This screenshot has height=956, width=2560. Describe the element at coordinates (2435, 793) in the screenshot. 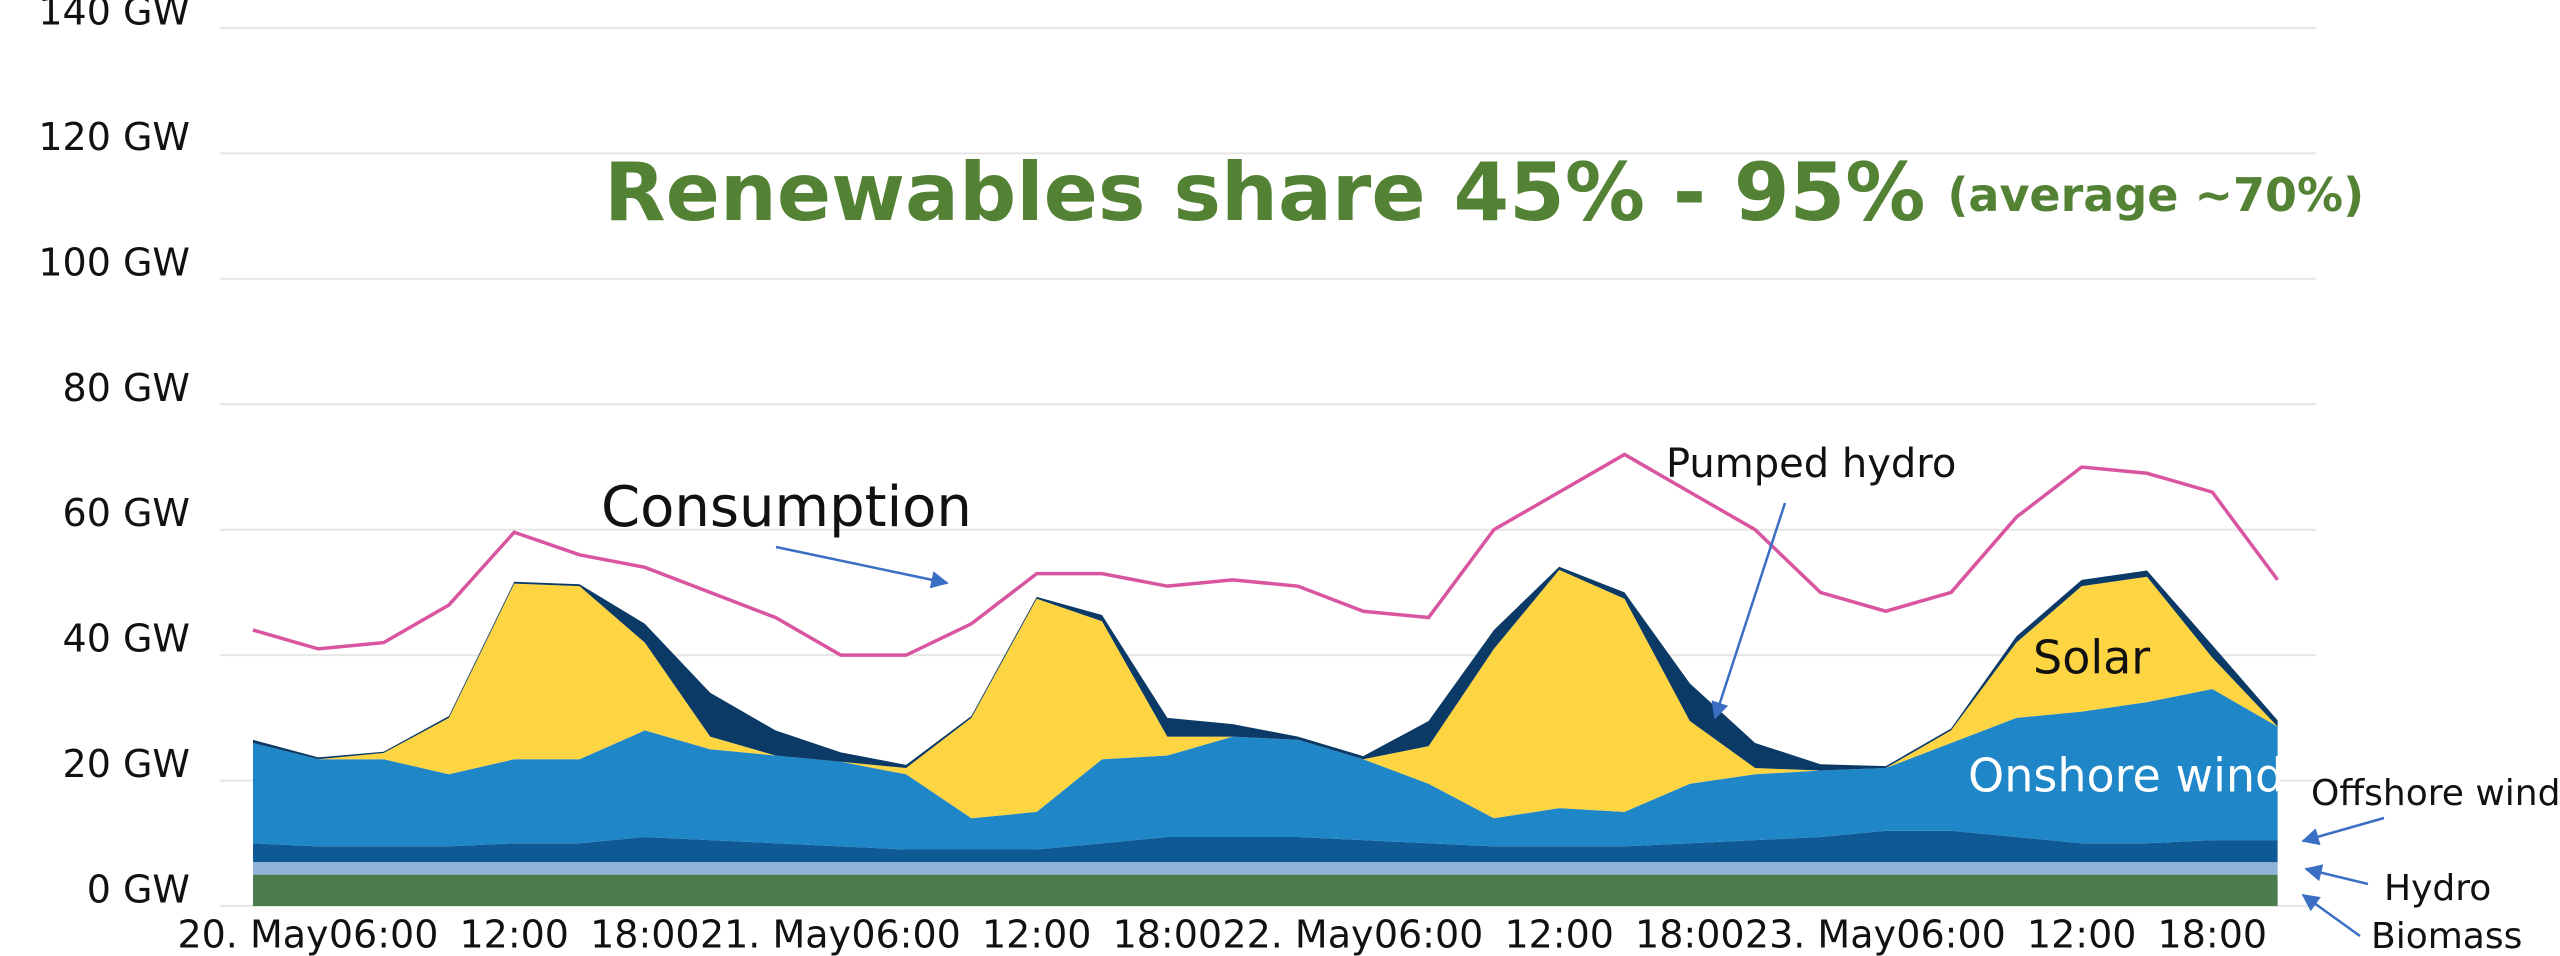

I see `series-label: Offshore wind` at that location.